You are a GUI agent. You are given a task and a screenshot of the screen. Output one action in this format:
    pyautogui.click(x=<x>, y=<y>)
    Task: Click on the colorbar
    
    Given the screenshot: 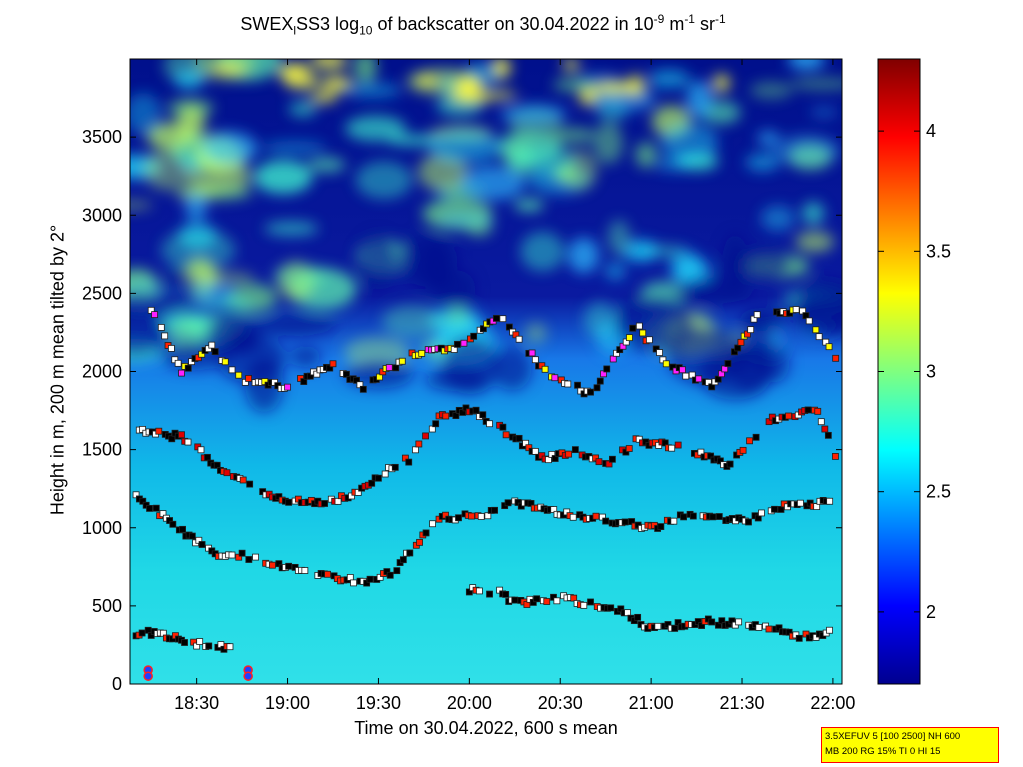 What is the action you would take?
    pyautogui.click(x=899, y=371)
    